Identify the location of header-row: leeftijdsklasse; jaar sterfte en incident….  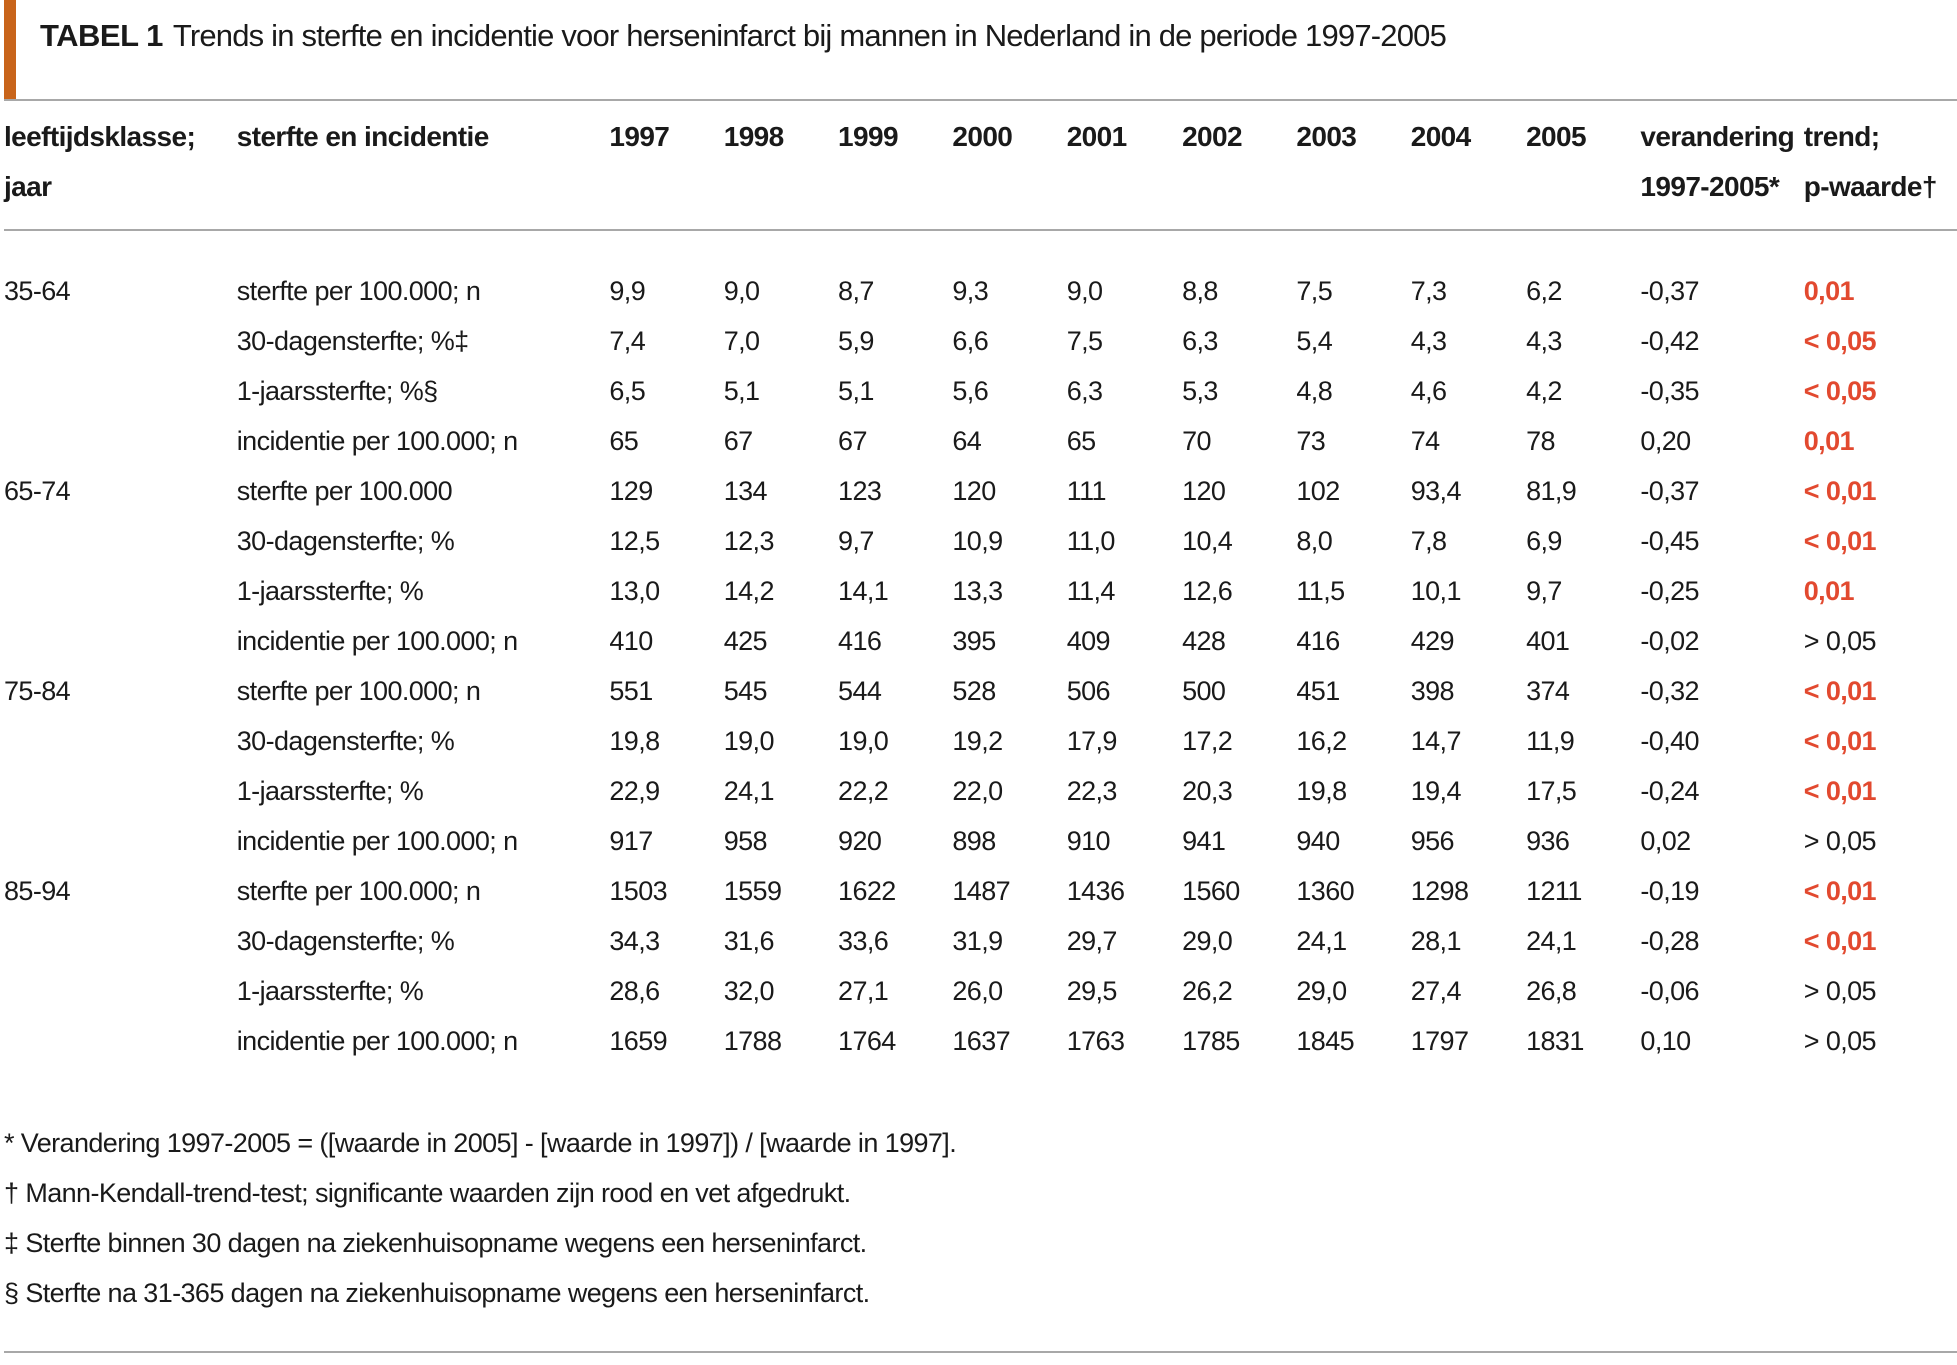
(980, 162).